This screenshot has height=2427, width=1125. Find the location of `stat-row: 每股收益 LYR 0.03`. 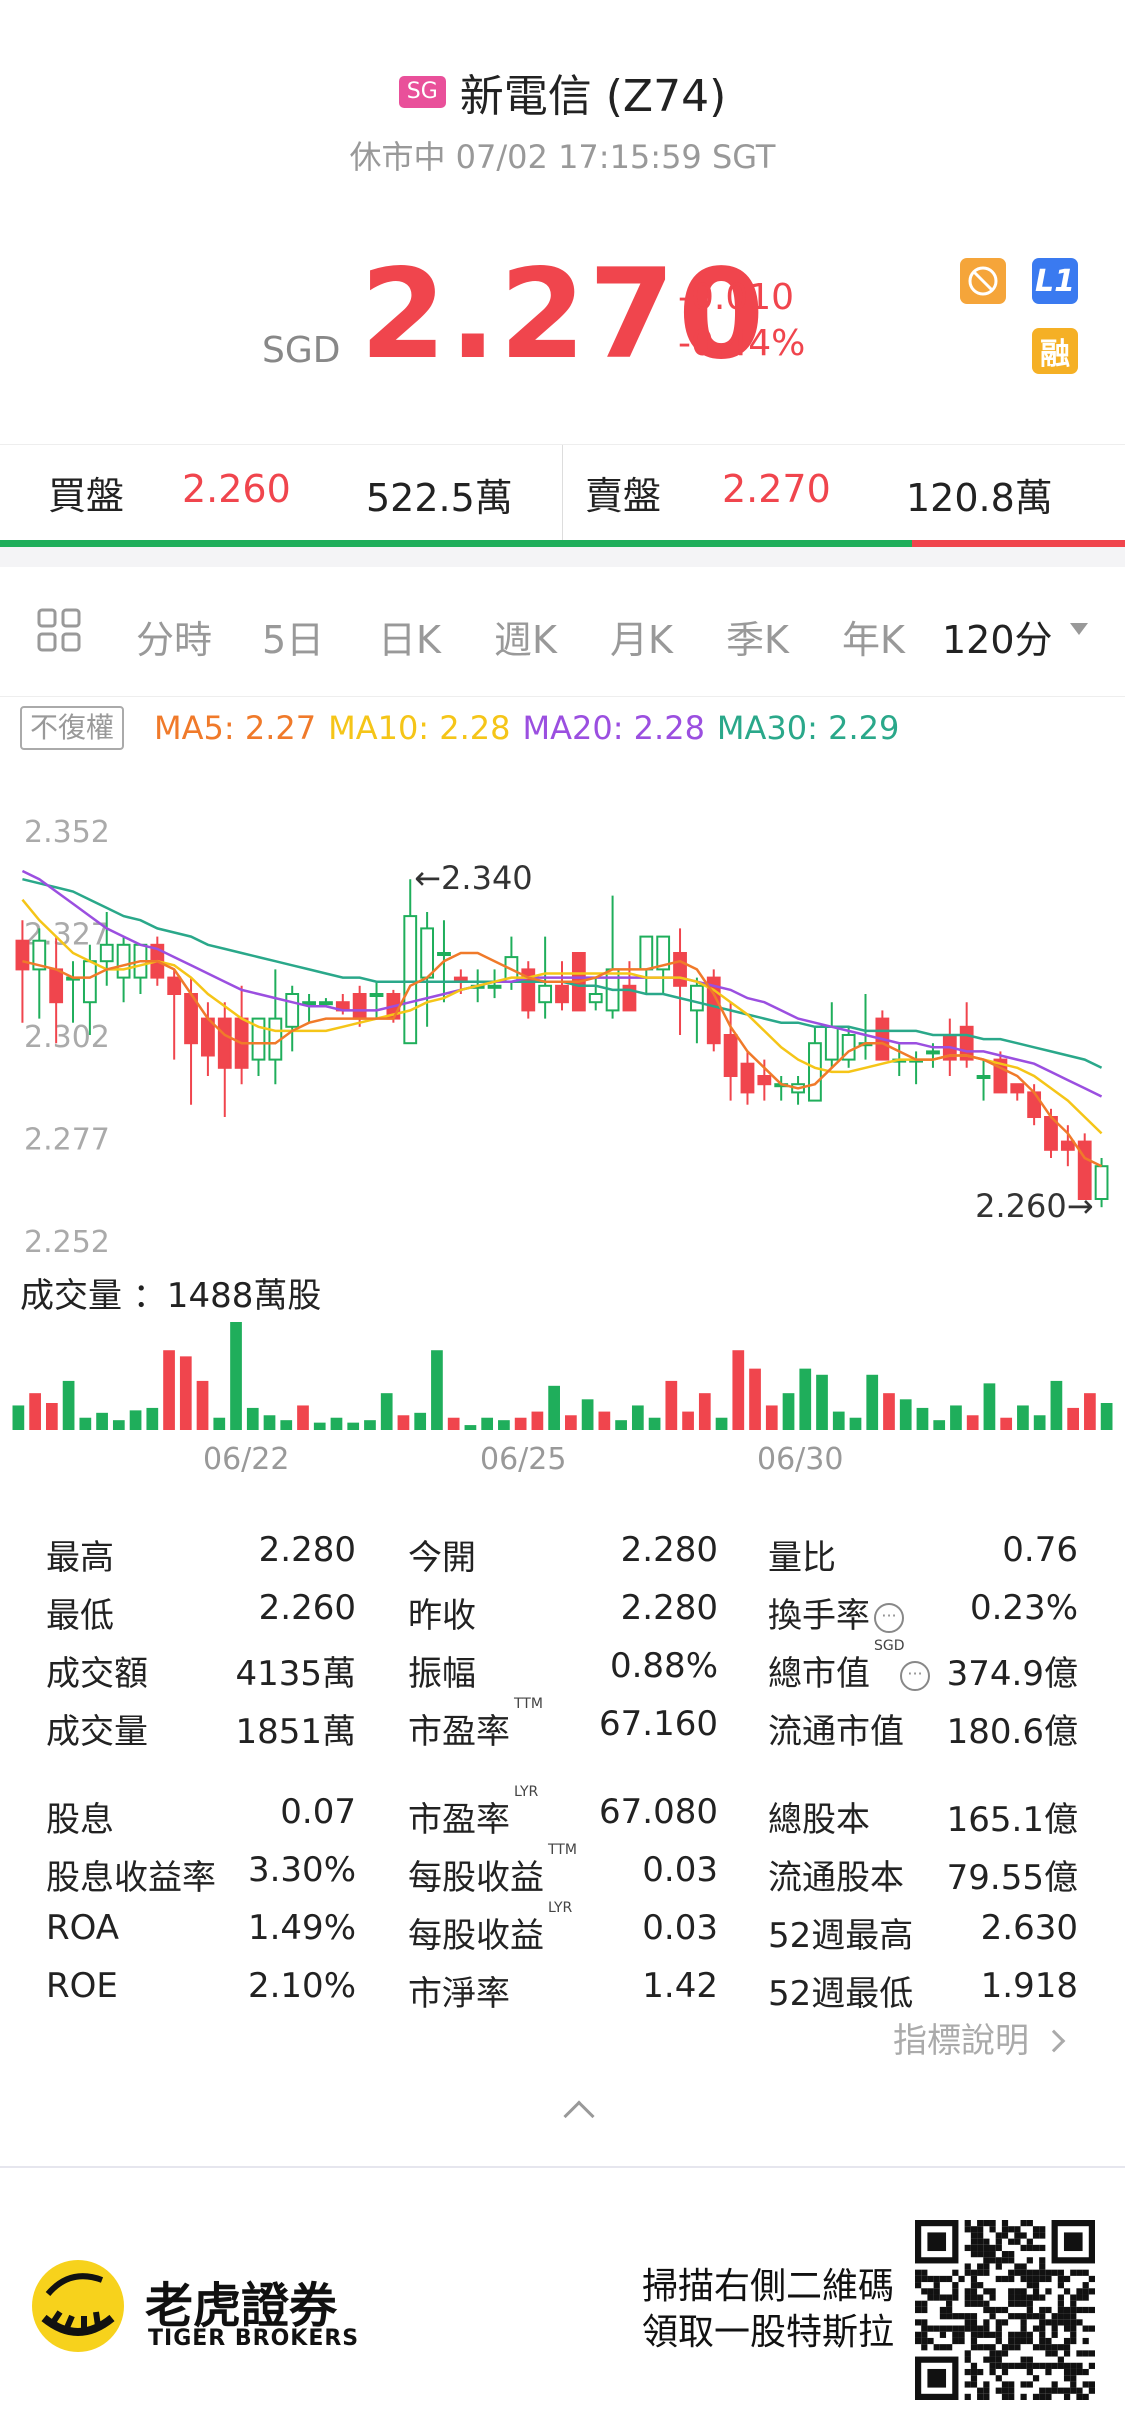

stat-row: 每股收益 LYR 0.03 is located at coordinates (563, 1929).